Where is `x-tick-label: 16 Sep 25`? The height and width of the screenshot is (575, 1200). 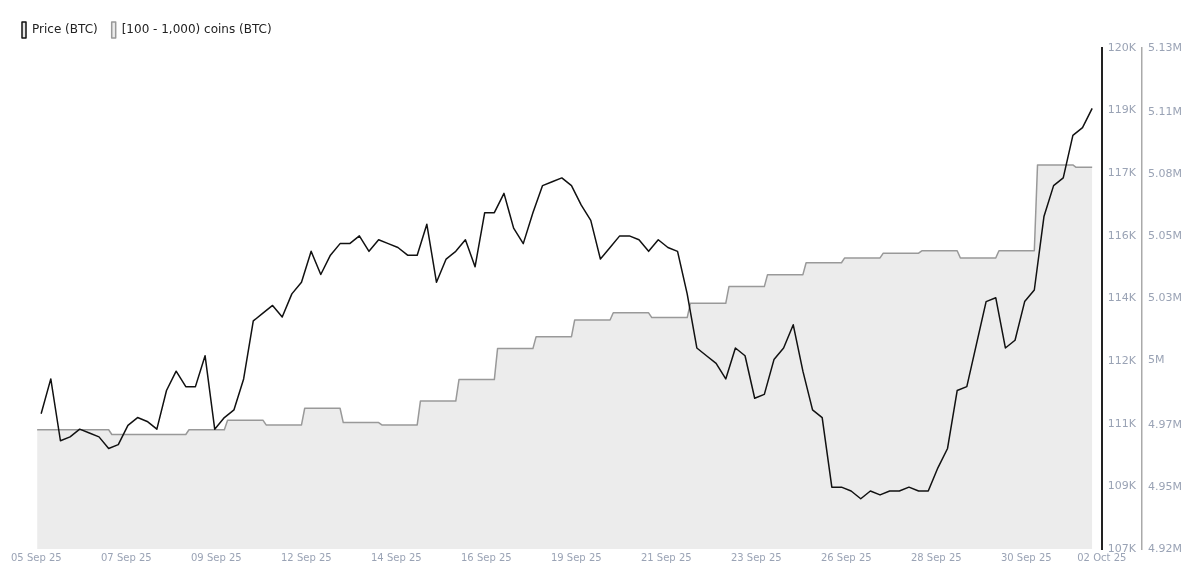
x-tick-label: 16 Sep 25 is located at coordinates (486, 557).